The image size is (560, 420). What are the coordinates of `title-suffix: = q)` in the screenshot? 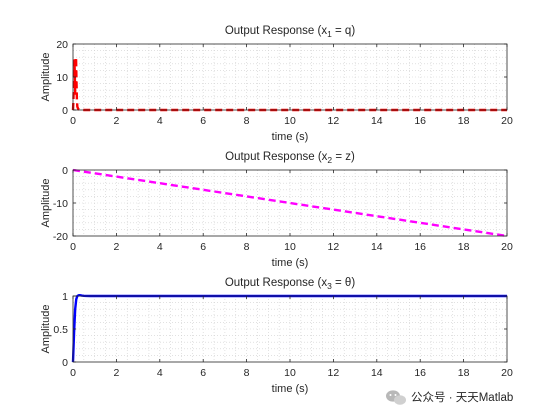 It's located at (344, 31).